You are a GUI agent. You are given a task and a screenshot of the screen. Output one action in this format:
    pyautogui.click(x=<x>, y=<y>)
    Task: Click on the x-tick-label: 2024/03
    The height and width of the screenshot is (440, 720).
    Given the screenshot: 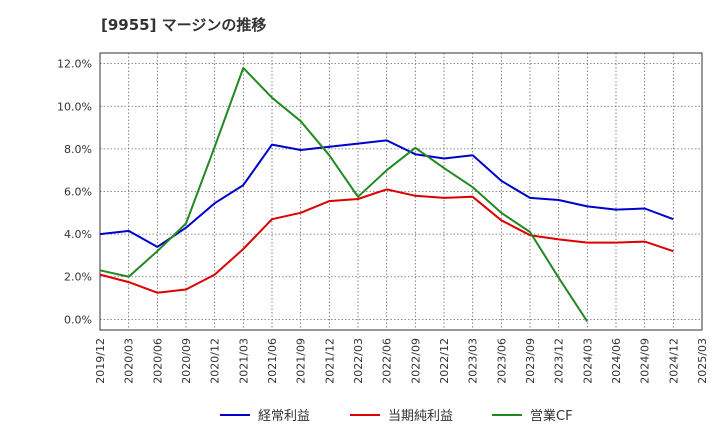 What is the action you would take?
    pyautogui.click(x=587, y=361)
    